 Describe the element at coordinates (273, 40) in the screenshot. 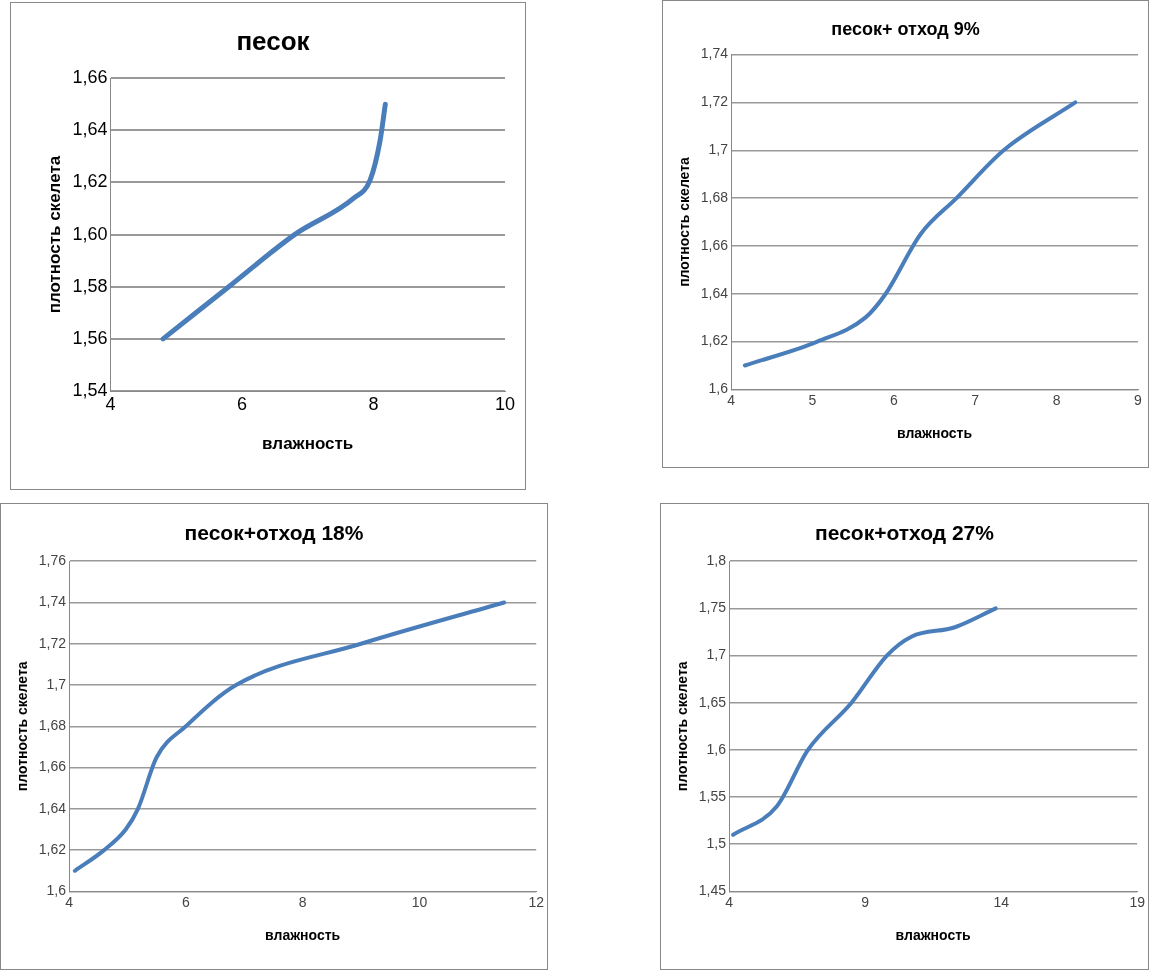

I see `chart-title: песок` at that location.